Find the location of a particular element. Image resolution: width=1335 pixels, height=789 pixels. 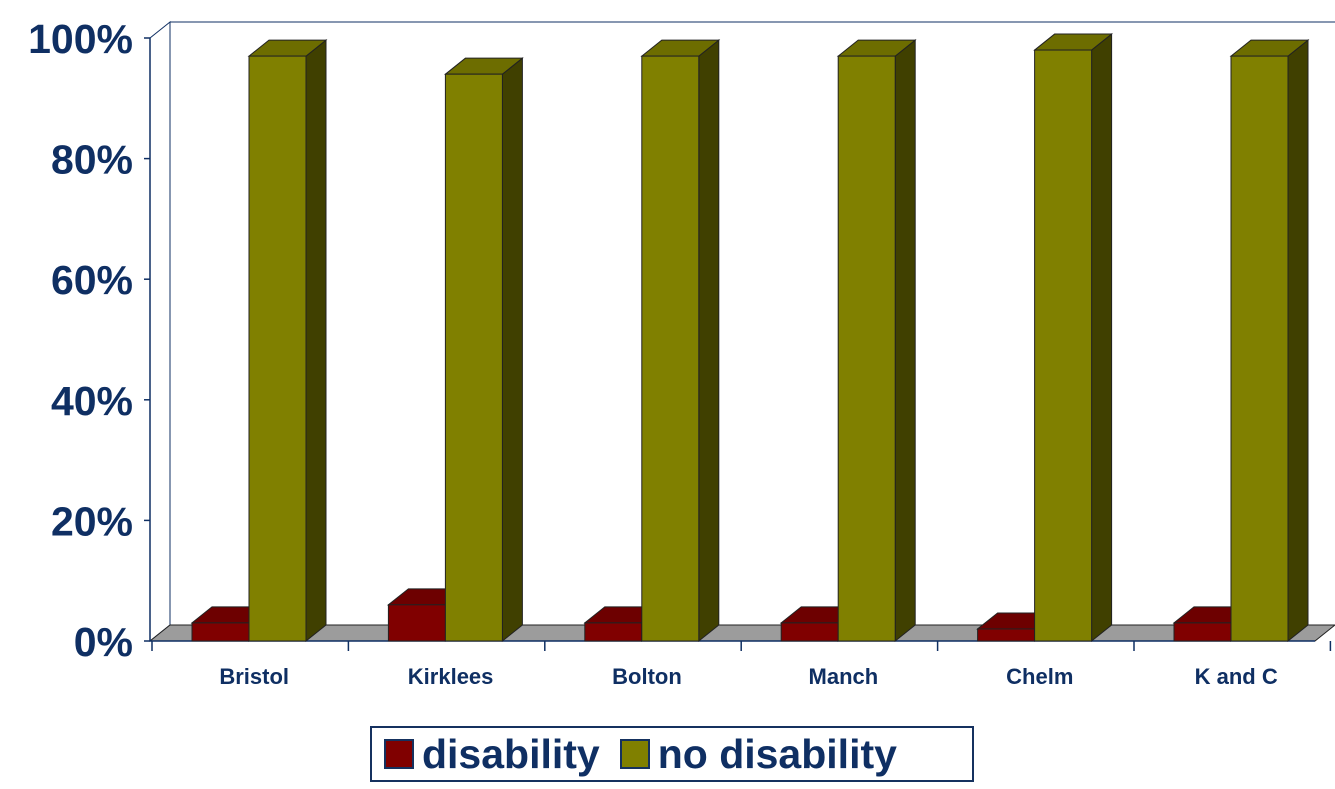

y-tick-label: 0% is located at coordinates (103, 642).